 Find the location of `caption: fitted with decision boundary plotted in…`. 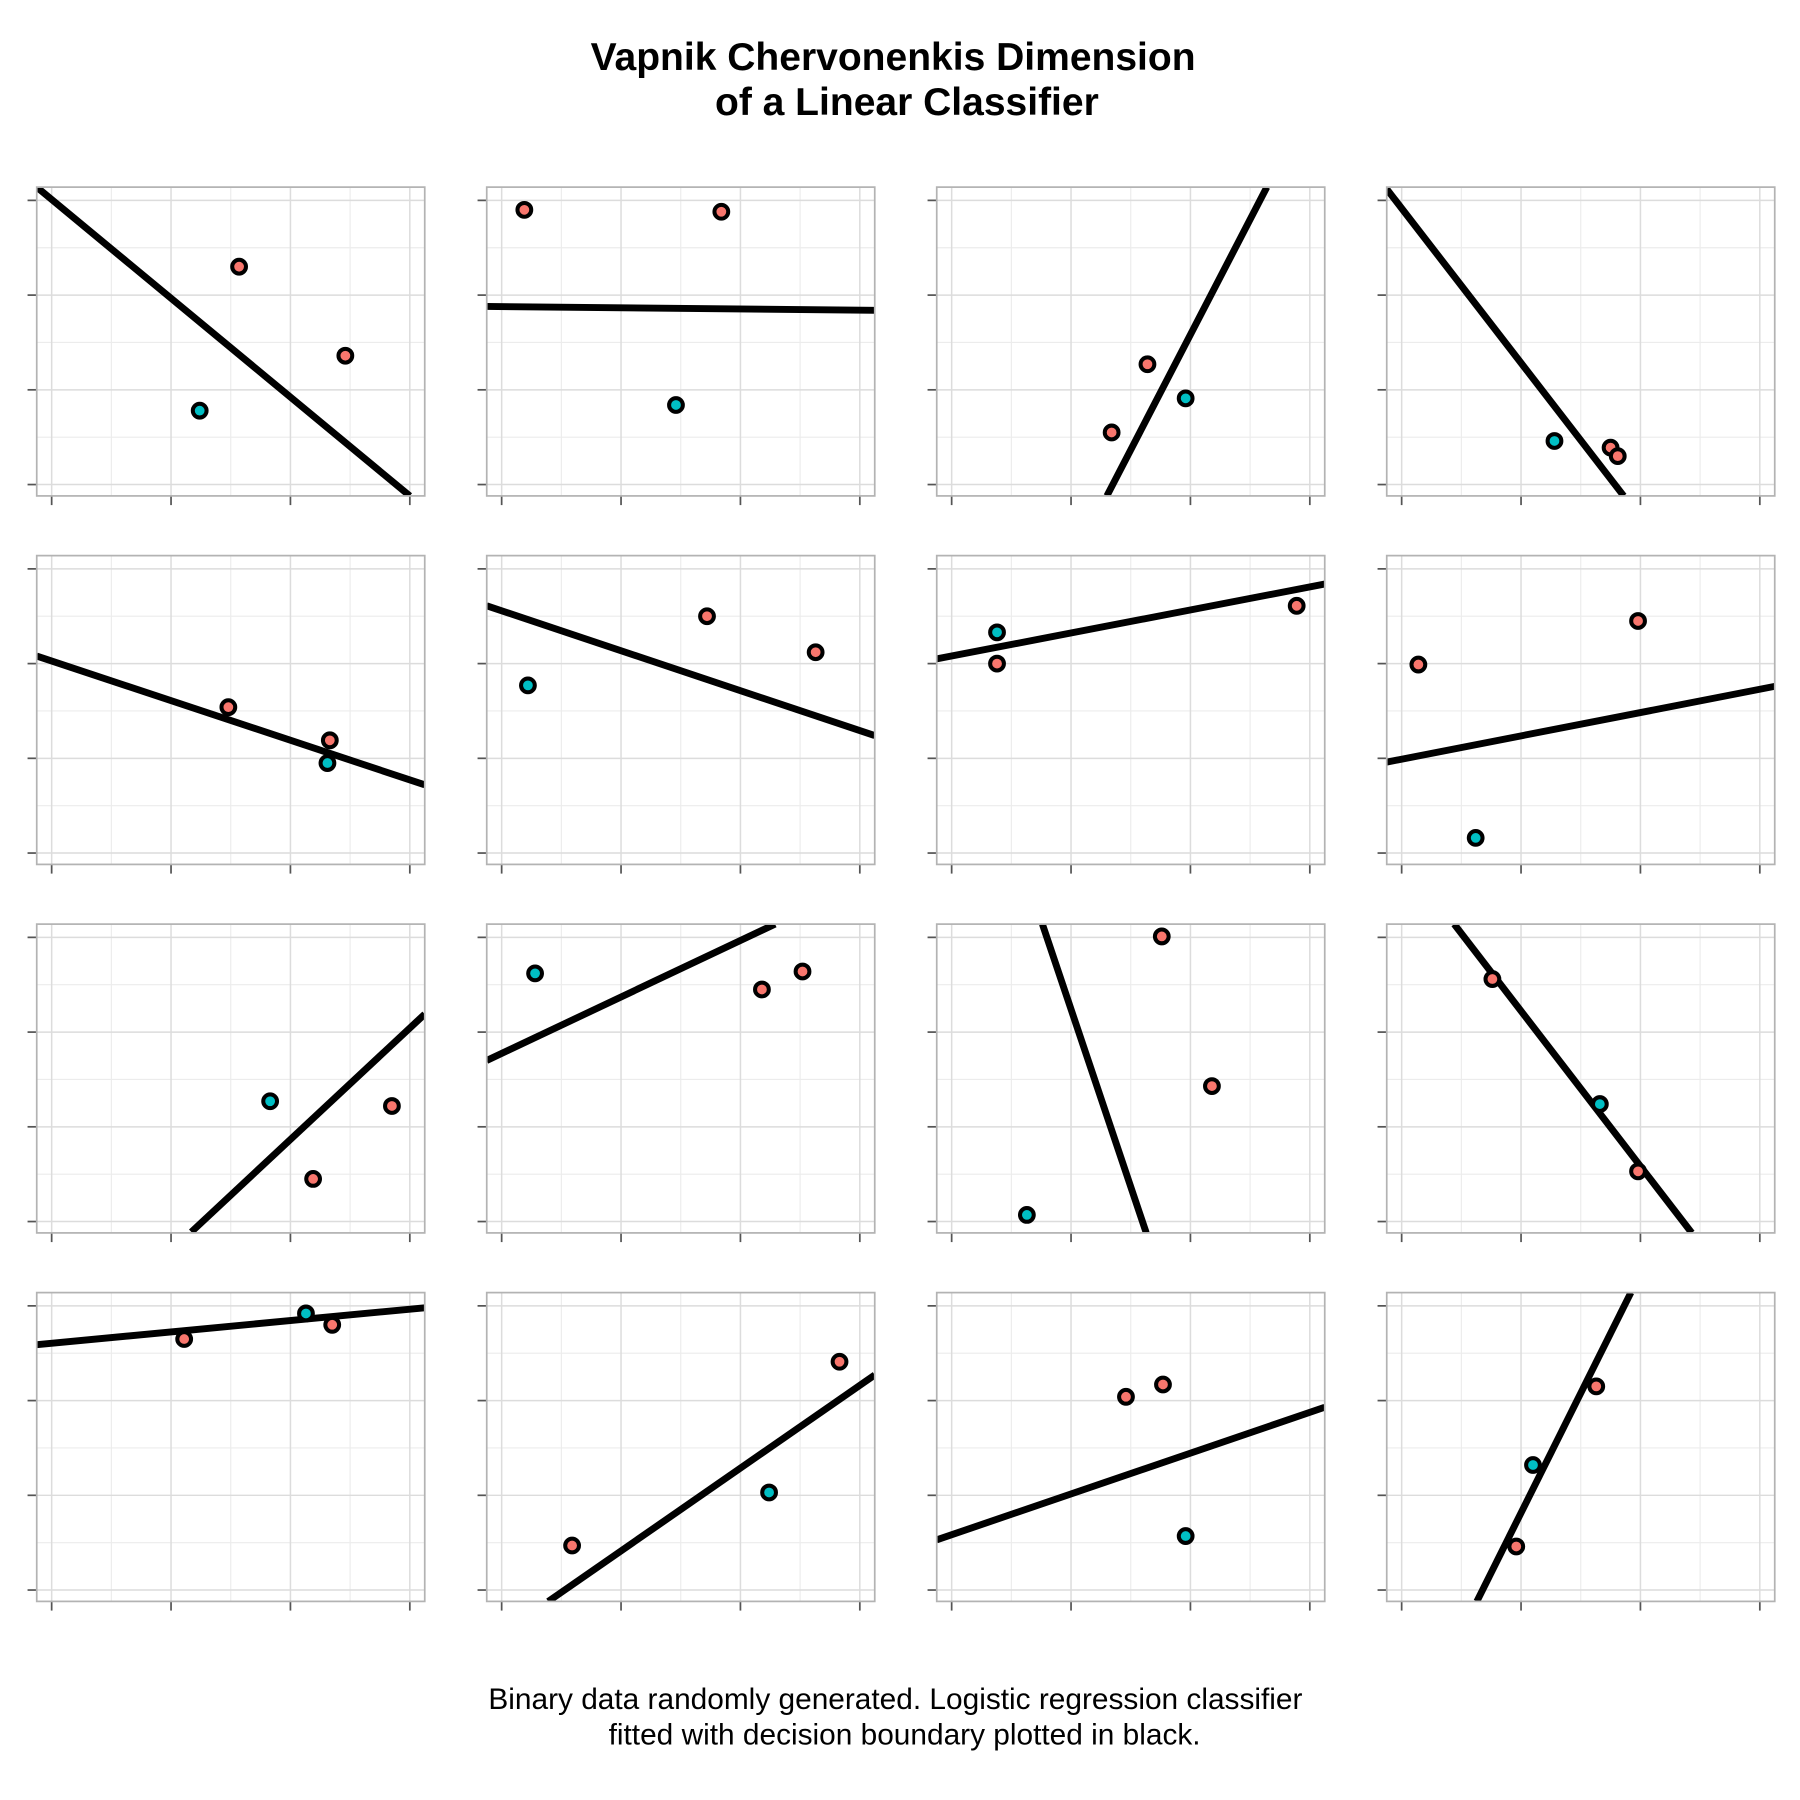

caption: fitted with decision boundary plotted in… is located at coordinates (905, 1735).